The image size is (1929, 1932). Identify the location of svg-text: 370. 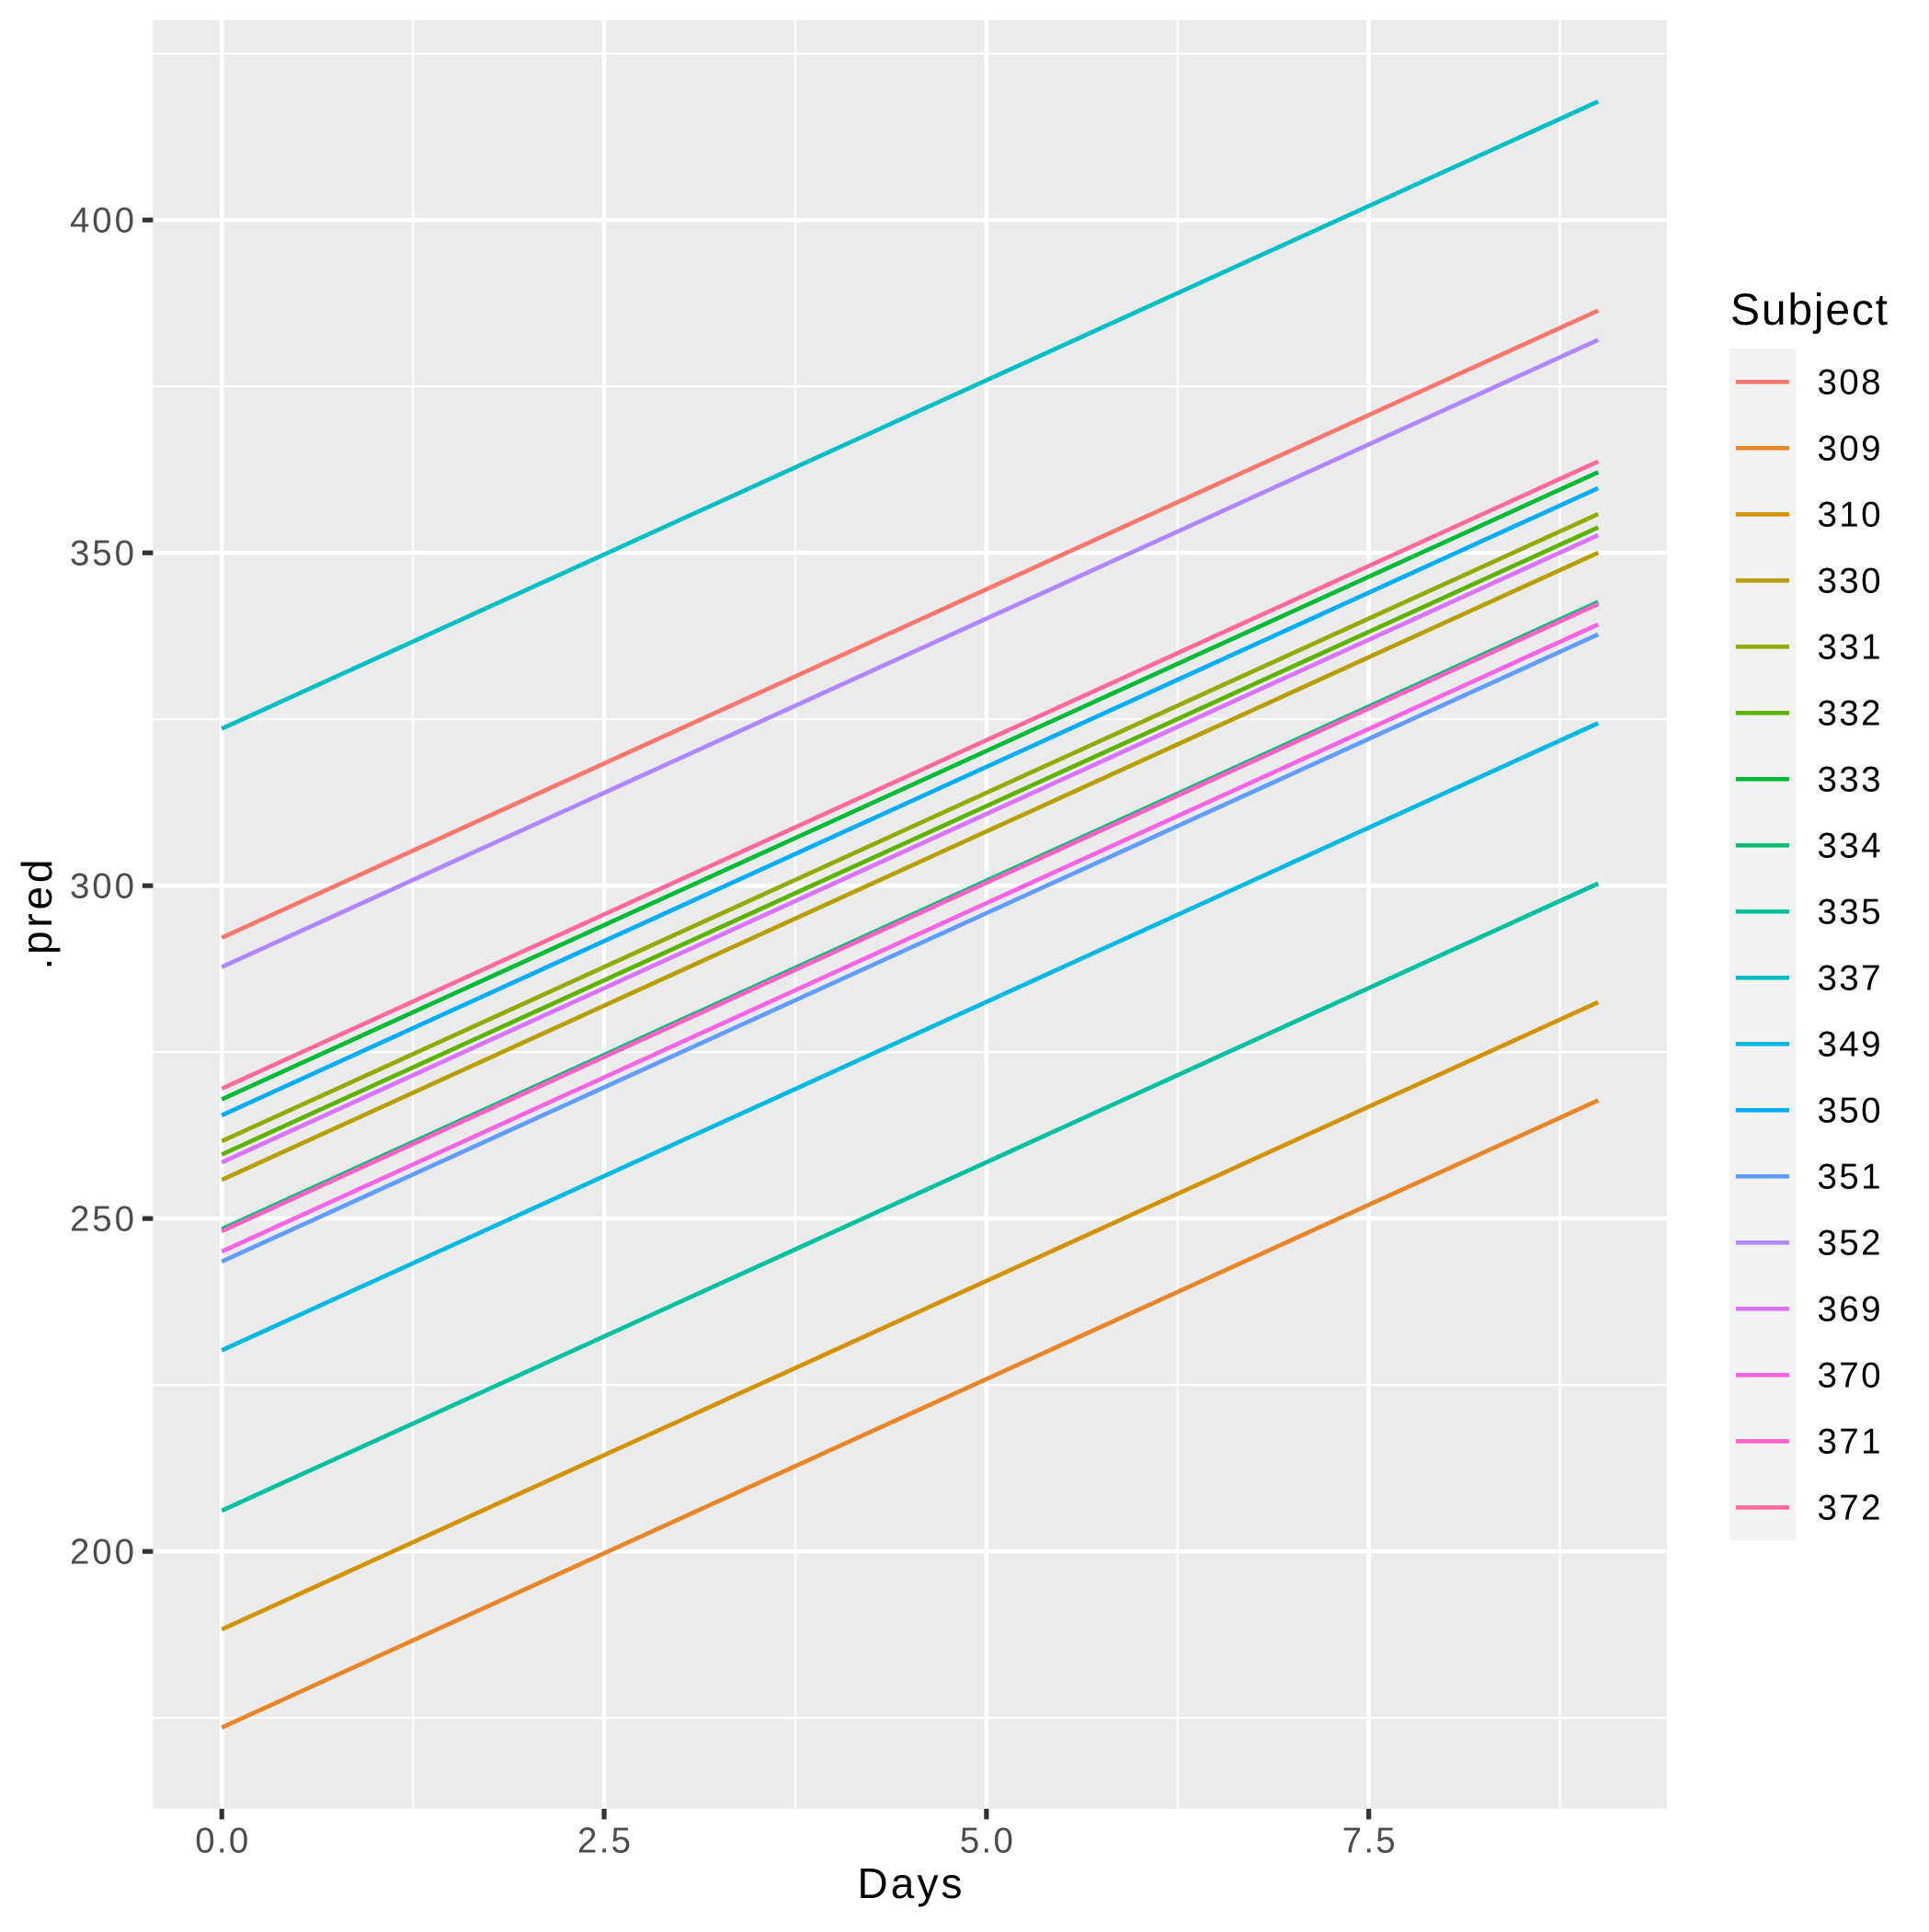
(1850, 1376).